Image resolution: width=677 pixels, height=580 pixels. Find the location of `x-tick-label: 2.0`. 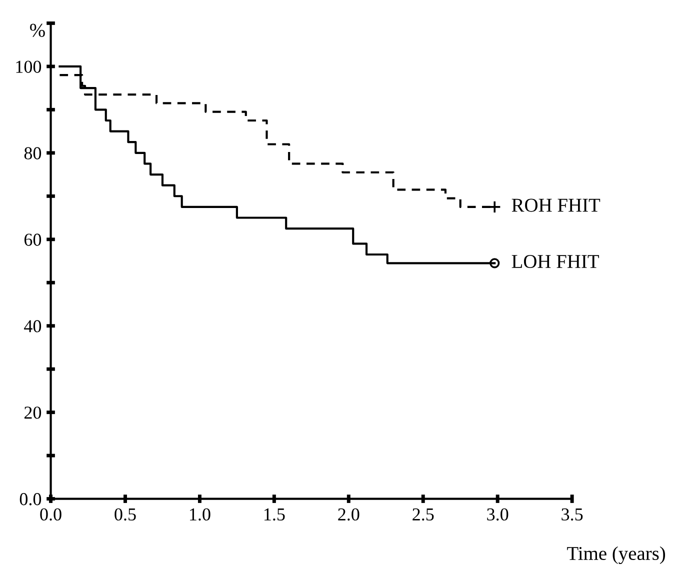

x-tick-label: 2.0 is located at coordinates (349, 514).